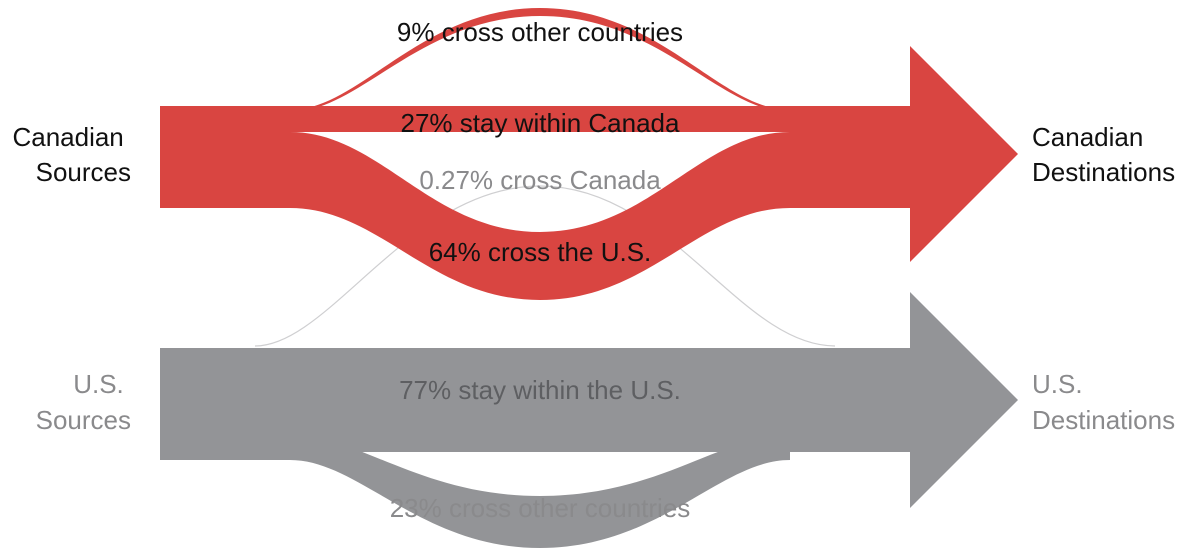 This screenshot has width=1200, height=555. Describe the element at coordinates (1103, 402) in the screenshot. I see `destination-label-us: U.S. Destinations` at that location.